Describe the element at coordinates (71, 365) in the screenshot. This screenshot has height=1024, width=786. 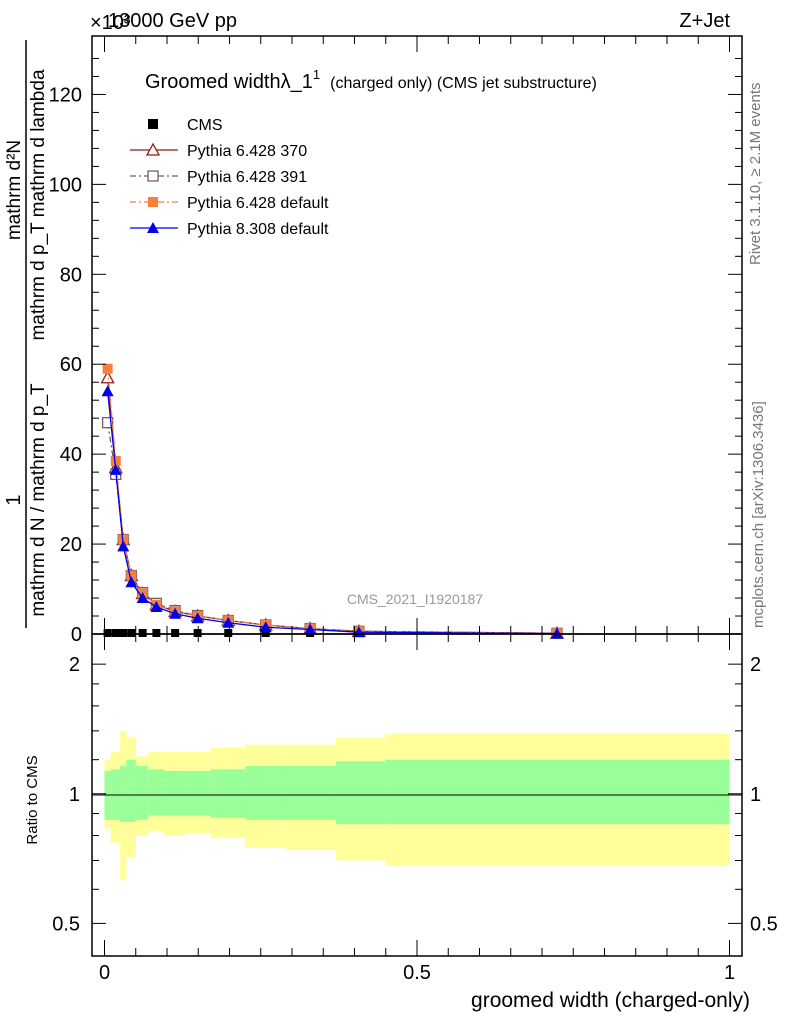
I see `tick-label: 60` at that location.